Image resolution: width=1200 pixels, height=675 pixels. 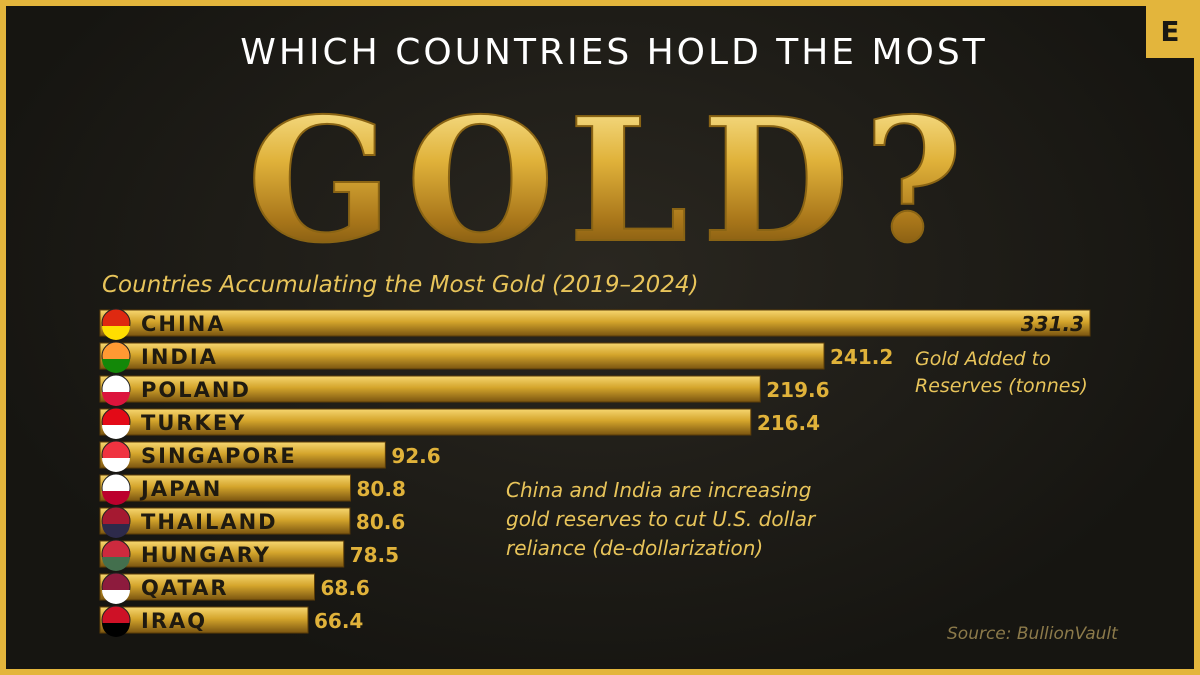 What do you see at coordinates (1032, 634) in the screenshot?
I see `source: Source: BullionVault` at bounding box center [1032, 634].